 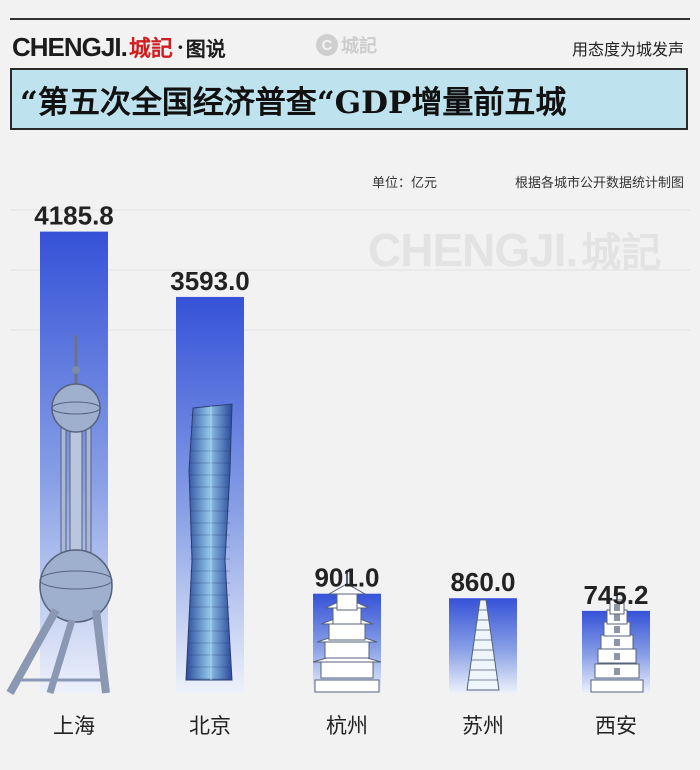 I want to click on watermark-circle-icon: C, so click(x=327, y=45).